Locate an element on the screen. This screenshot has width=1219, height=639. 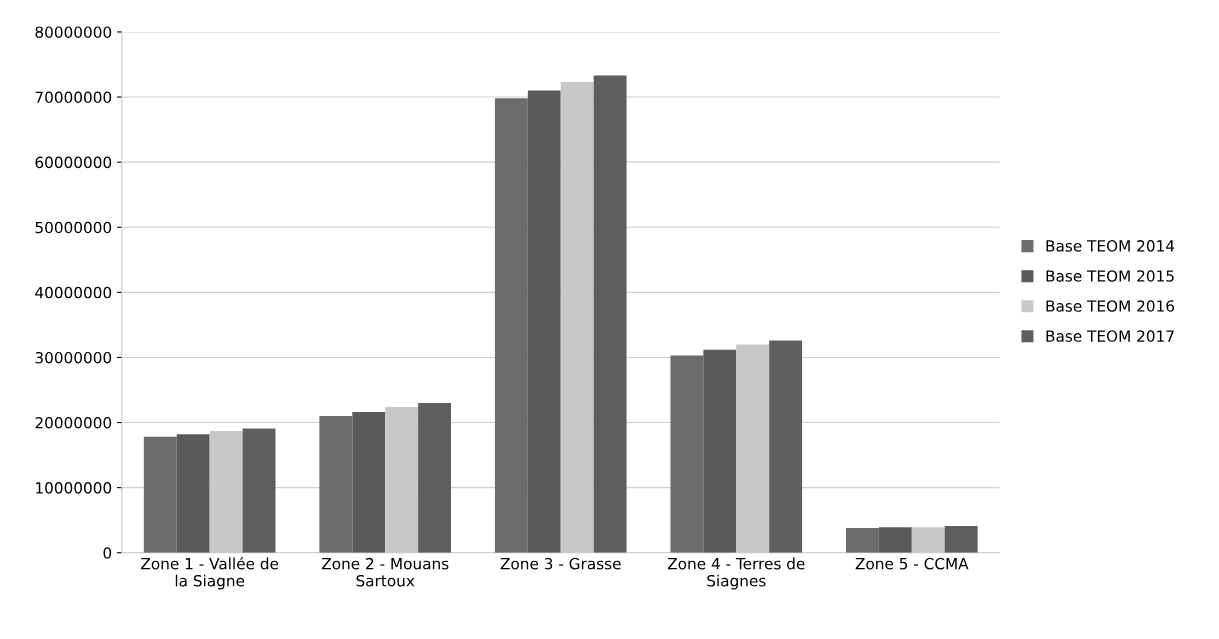
y-tick-label: 20000000 is located at coordinates (73, 423).